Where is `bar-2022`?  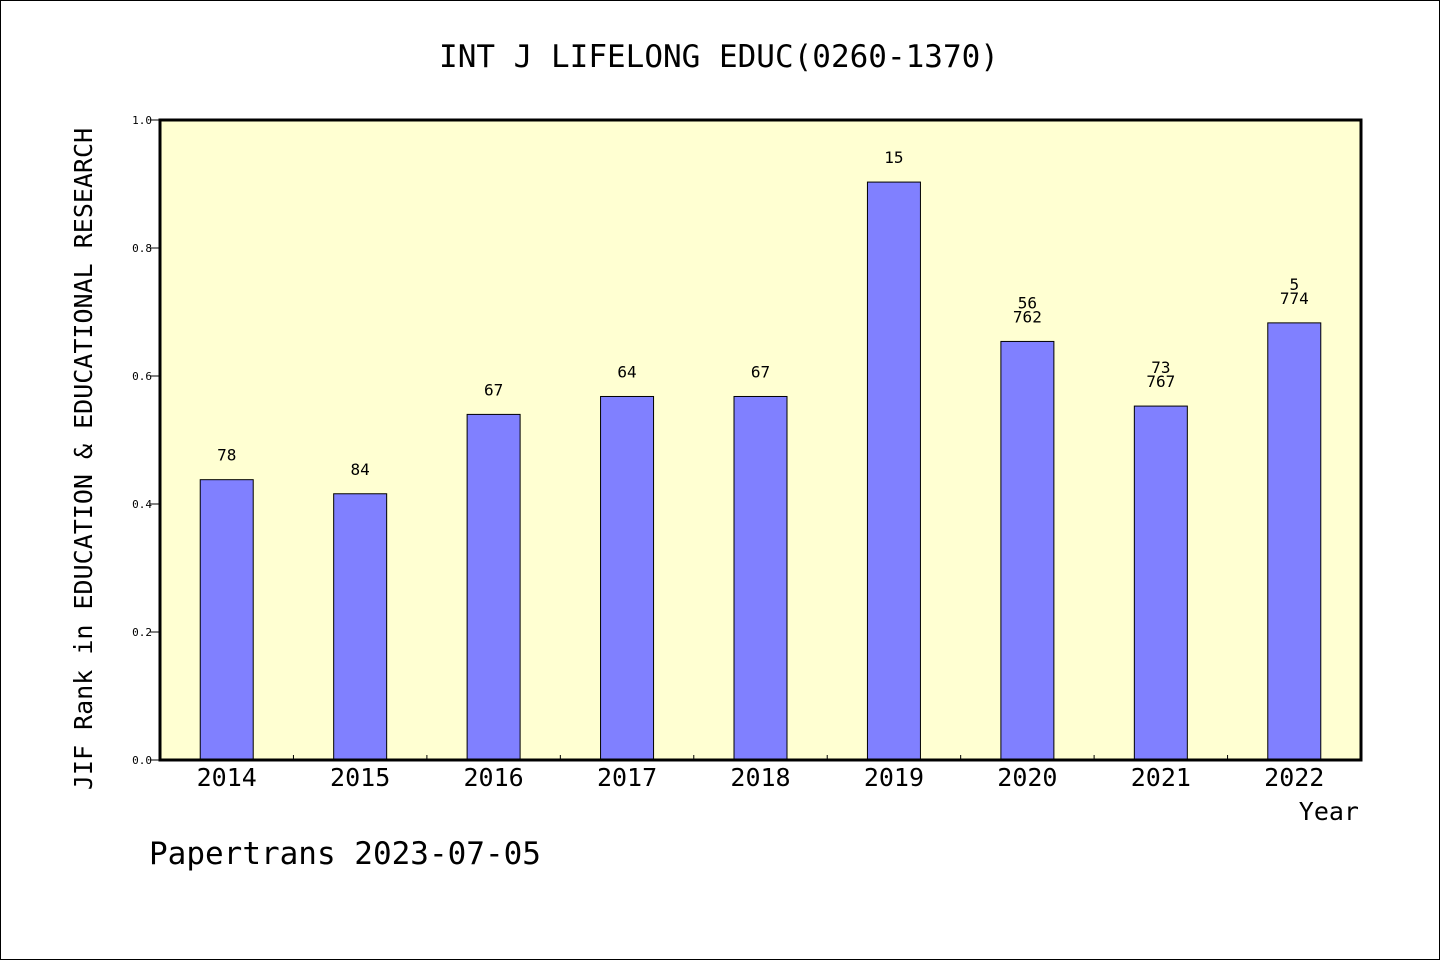
bar-2022 is located at coordinates (1294, 541).